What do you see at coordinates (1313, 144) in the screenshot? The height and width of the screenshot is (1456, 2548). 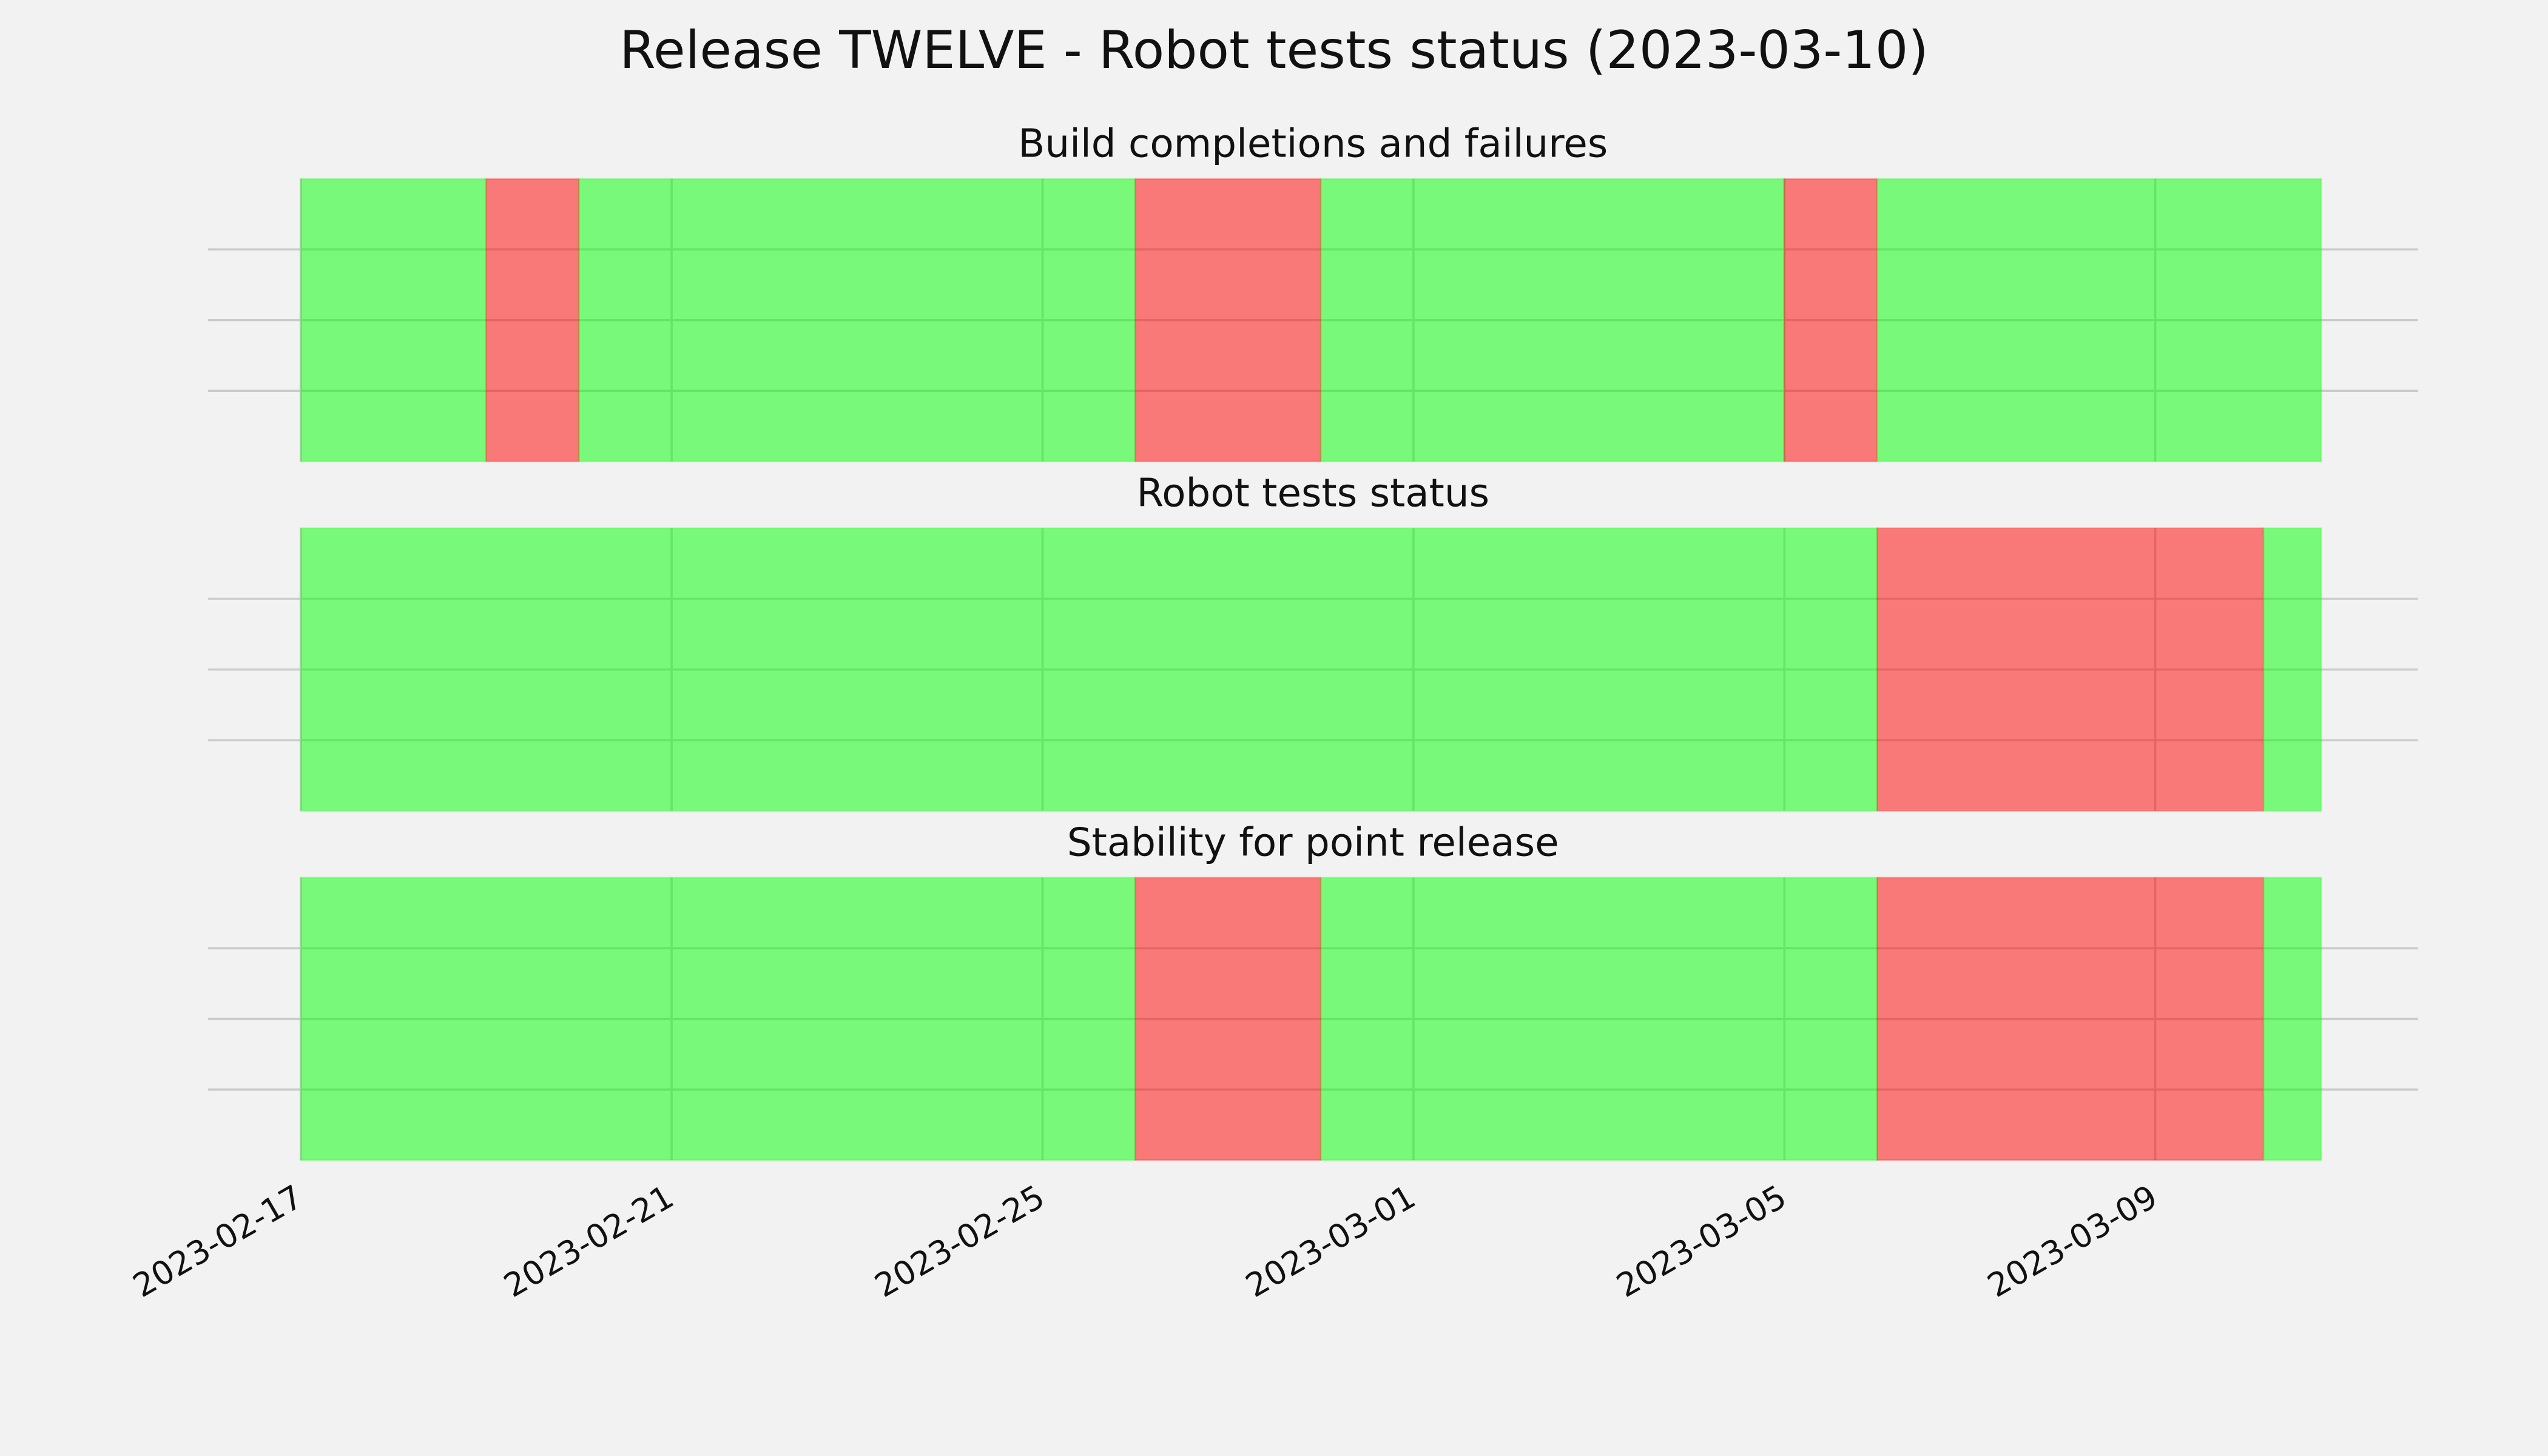 I see `subplot-title: Build completions and failures` at bounding box center [1313, 144].